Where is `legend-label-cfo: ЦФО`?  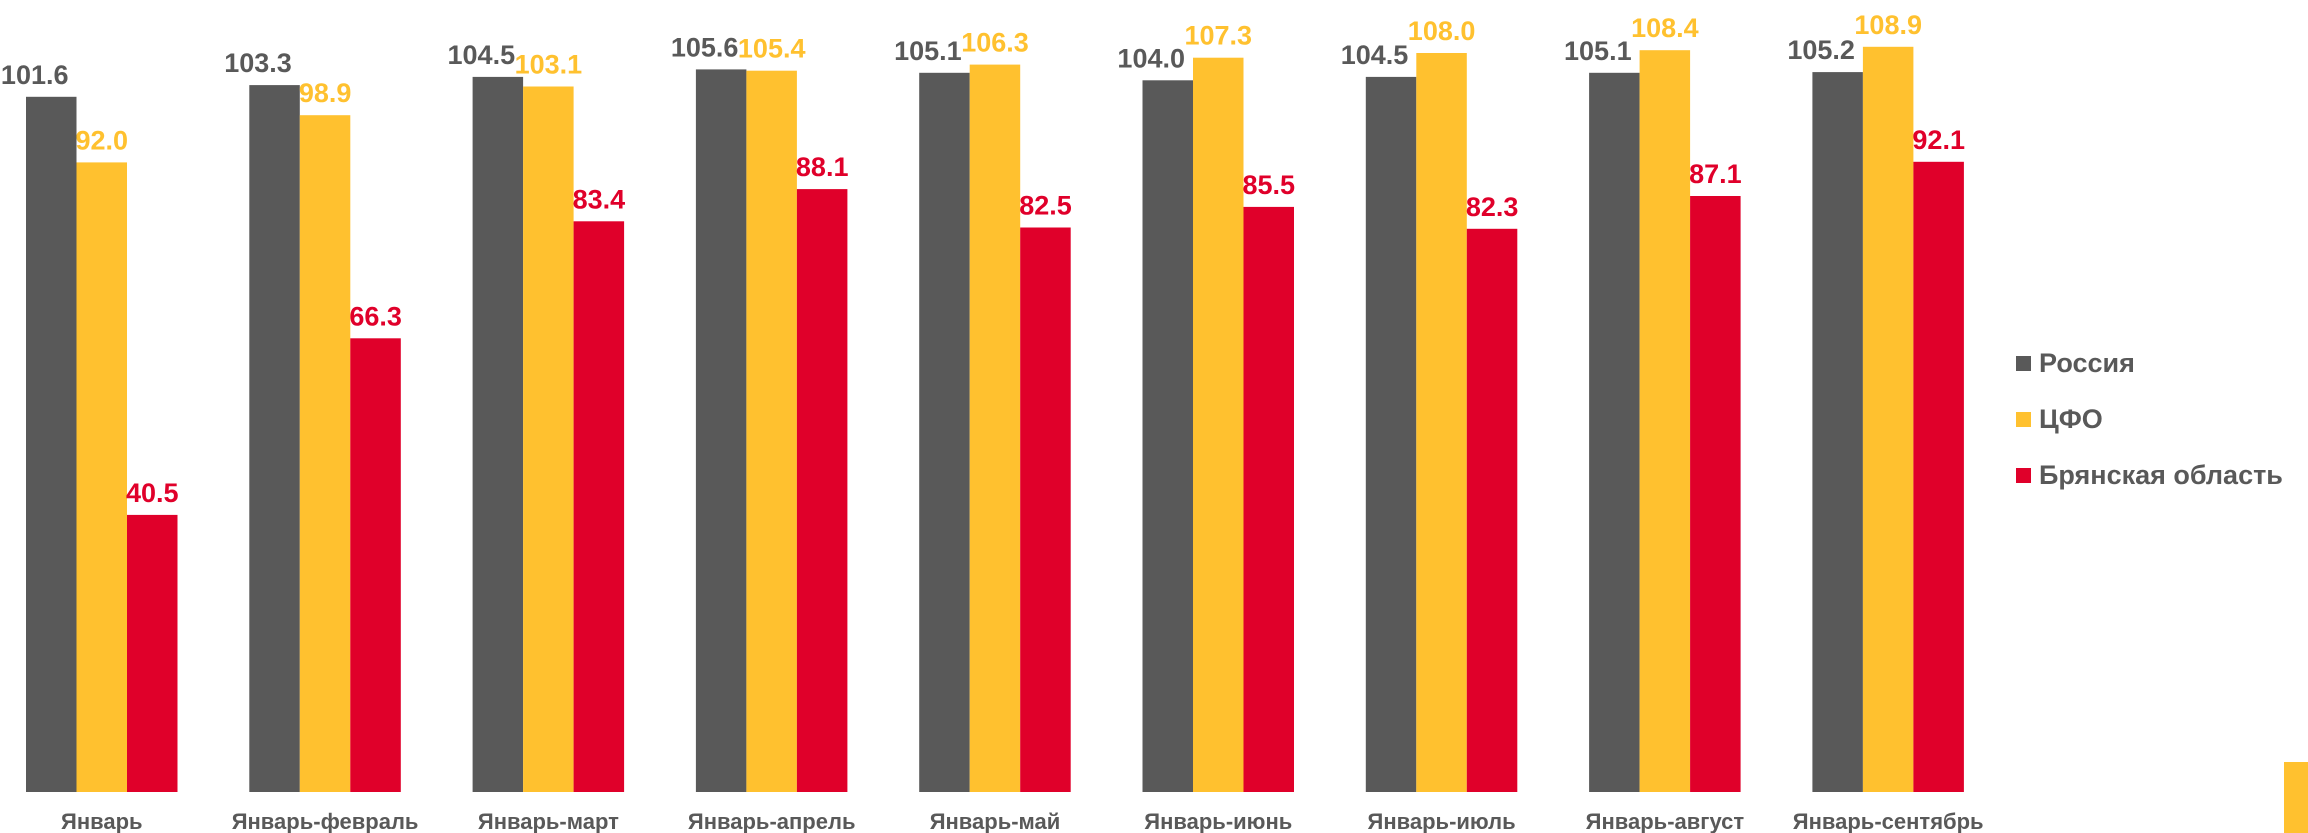 legend-label-cfo: ЦФО is located at coordinates (2071, 418).